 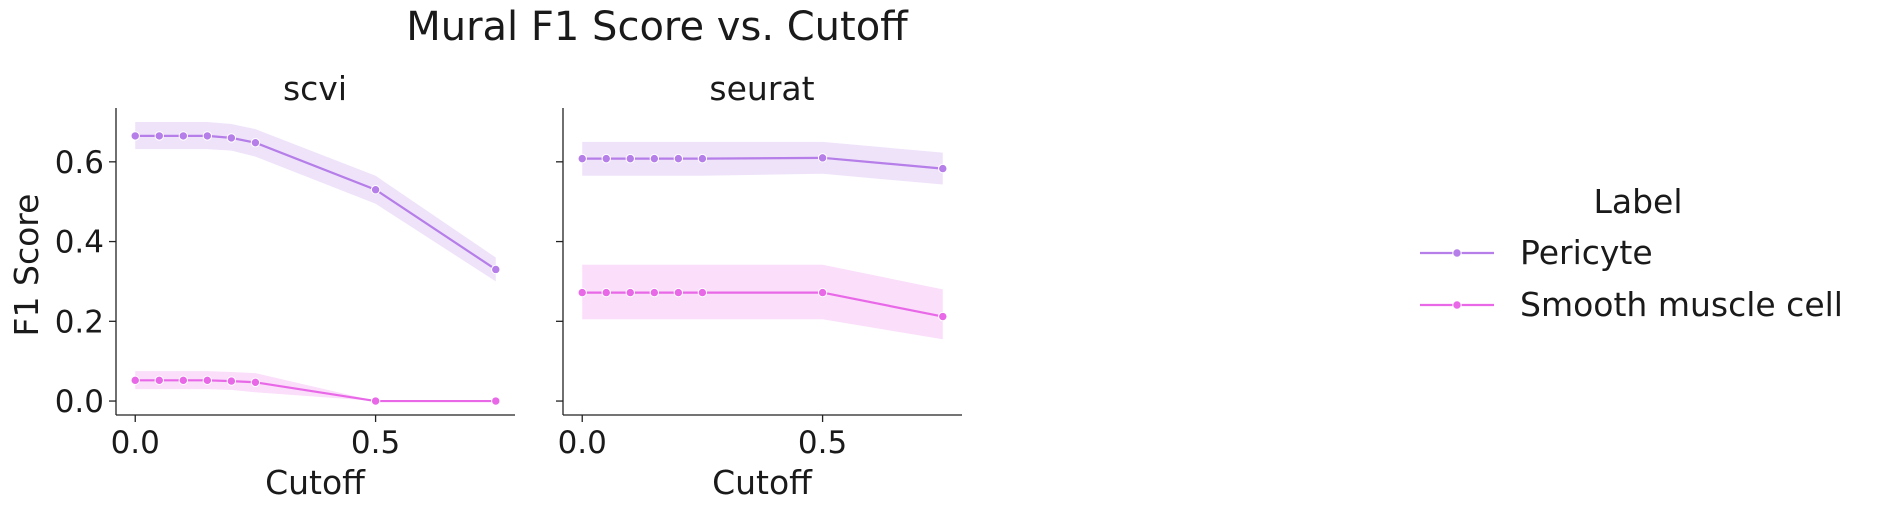 I want to click on y-tick-label: 0.2, so click(x=79, y=322).